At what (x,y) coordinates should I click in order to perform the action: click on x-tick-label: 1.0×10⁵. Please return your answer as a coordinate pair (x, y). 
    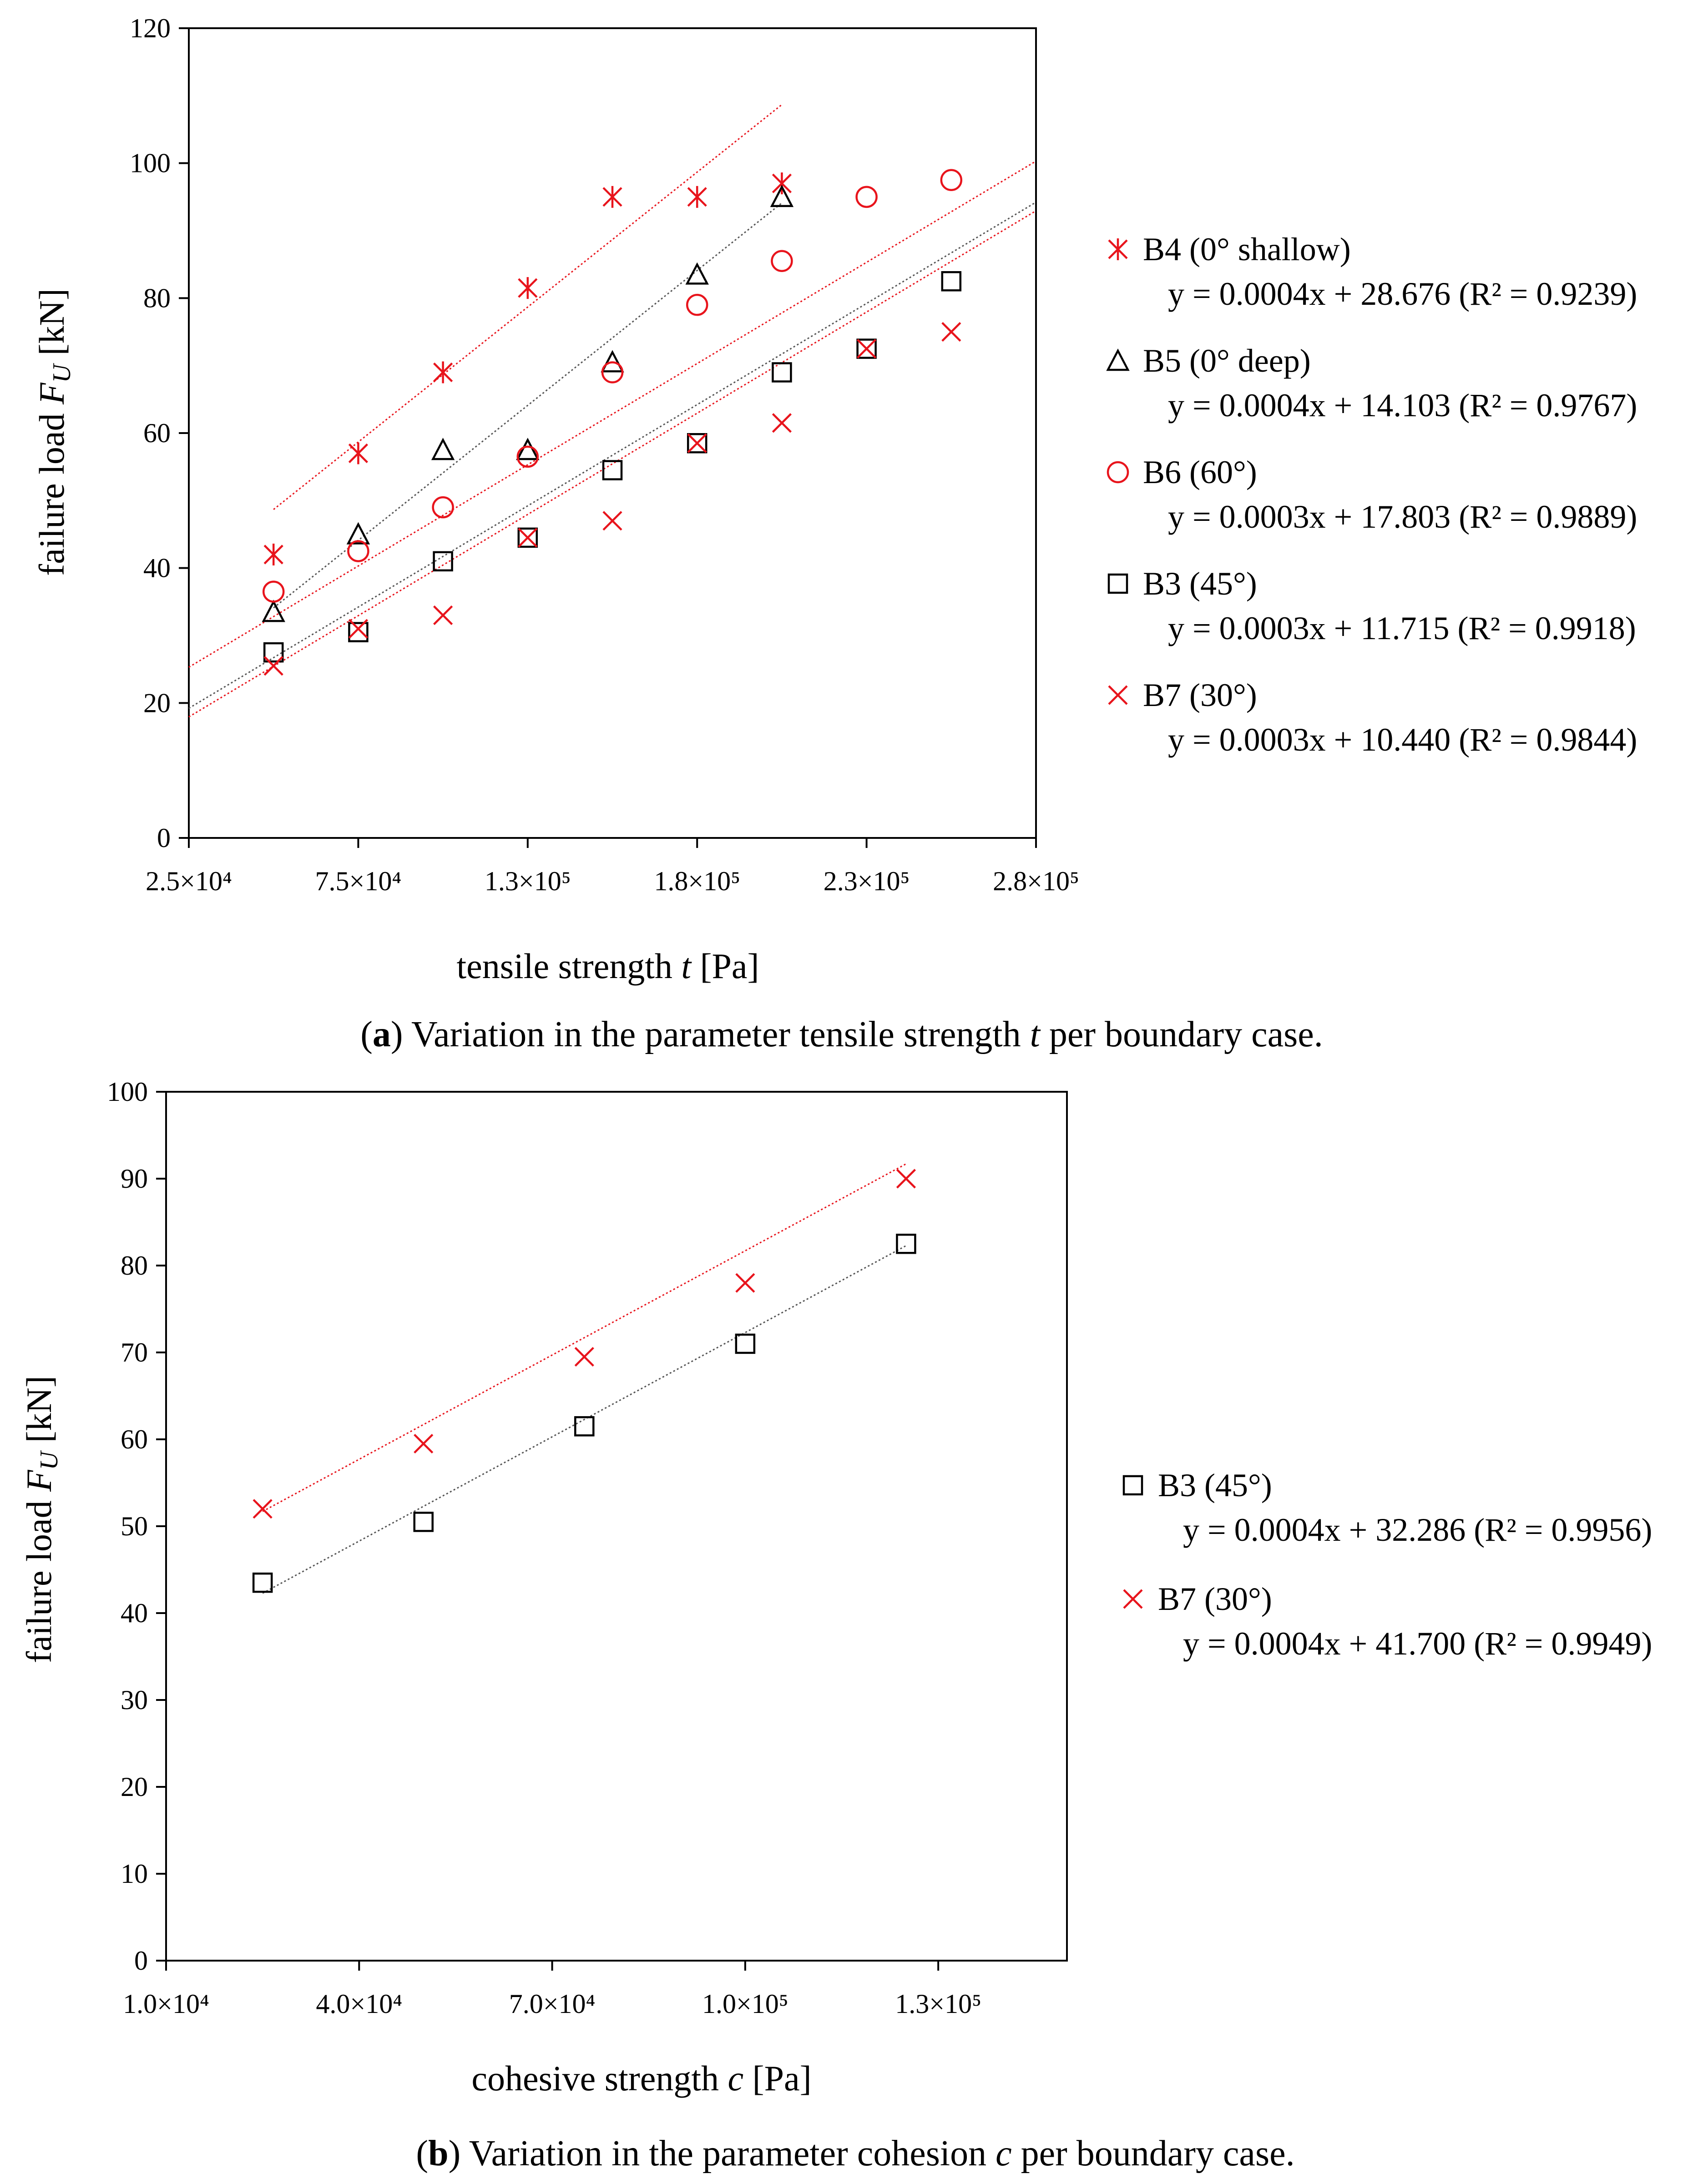
    Looking at the image, I should click on (745, 2004).